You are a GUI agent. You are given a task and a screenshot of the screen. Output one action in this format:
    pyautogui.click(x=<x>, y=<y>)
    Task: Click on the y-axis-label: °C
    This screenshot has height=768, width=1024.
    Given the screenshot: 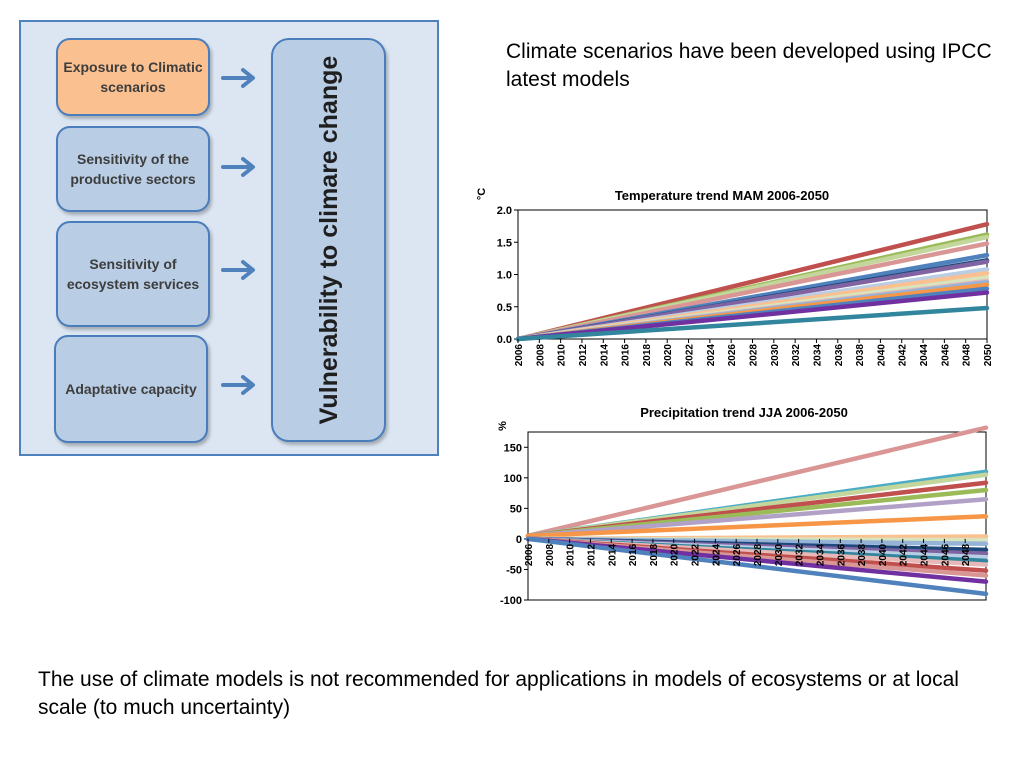 What is the action you would take?
    pyautogui.click(x=482, y=194)
    